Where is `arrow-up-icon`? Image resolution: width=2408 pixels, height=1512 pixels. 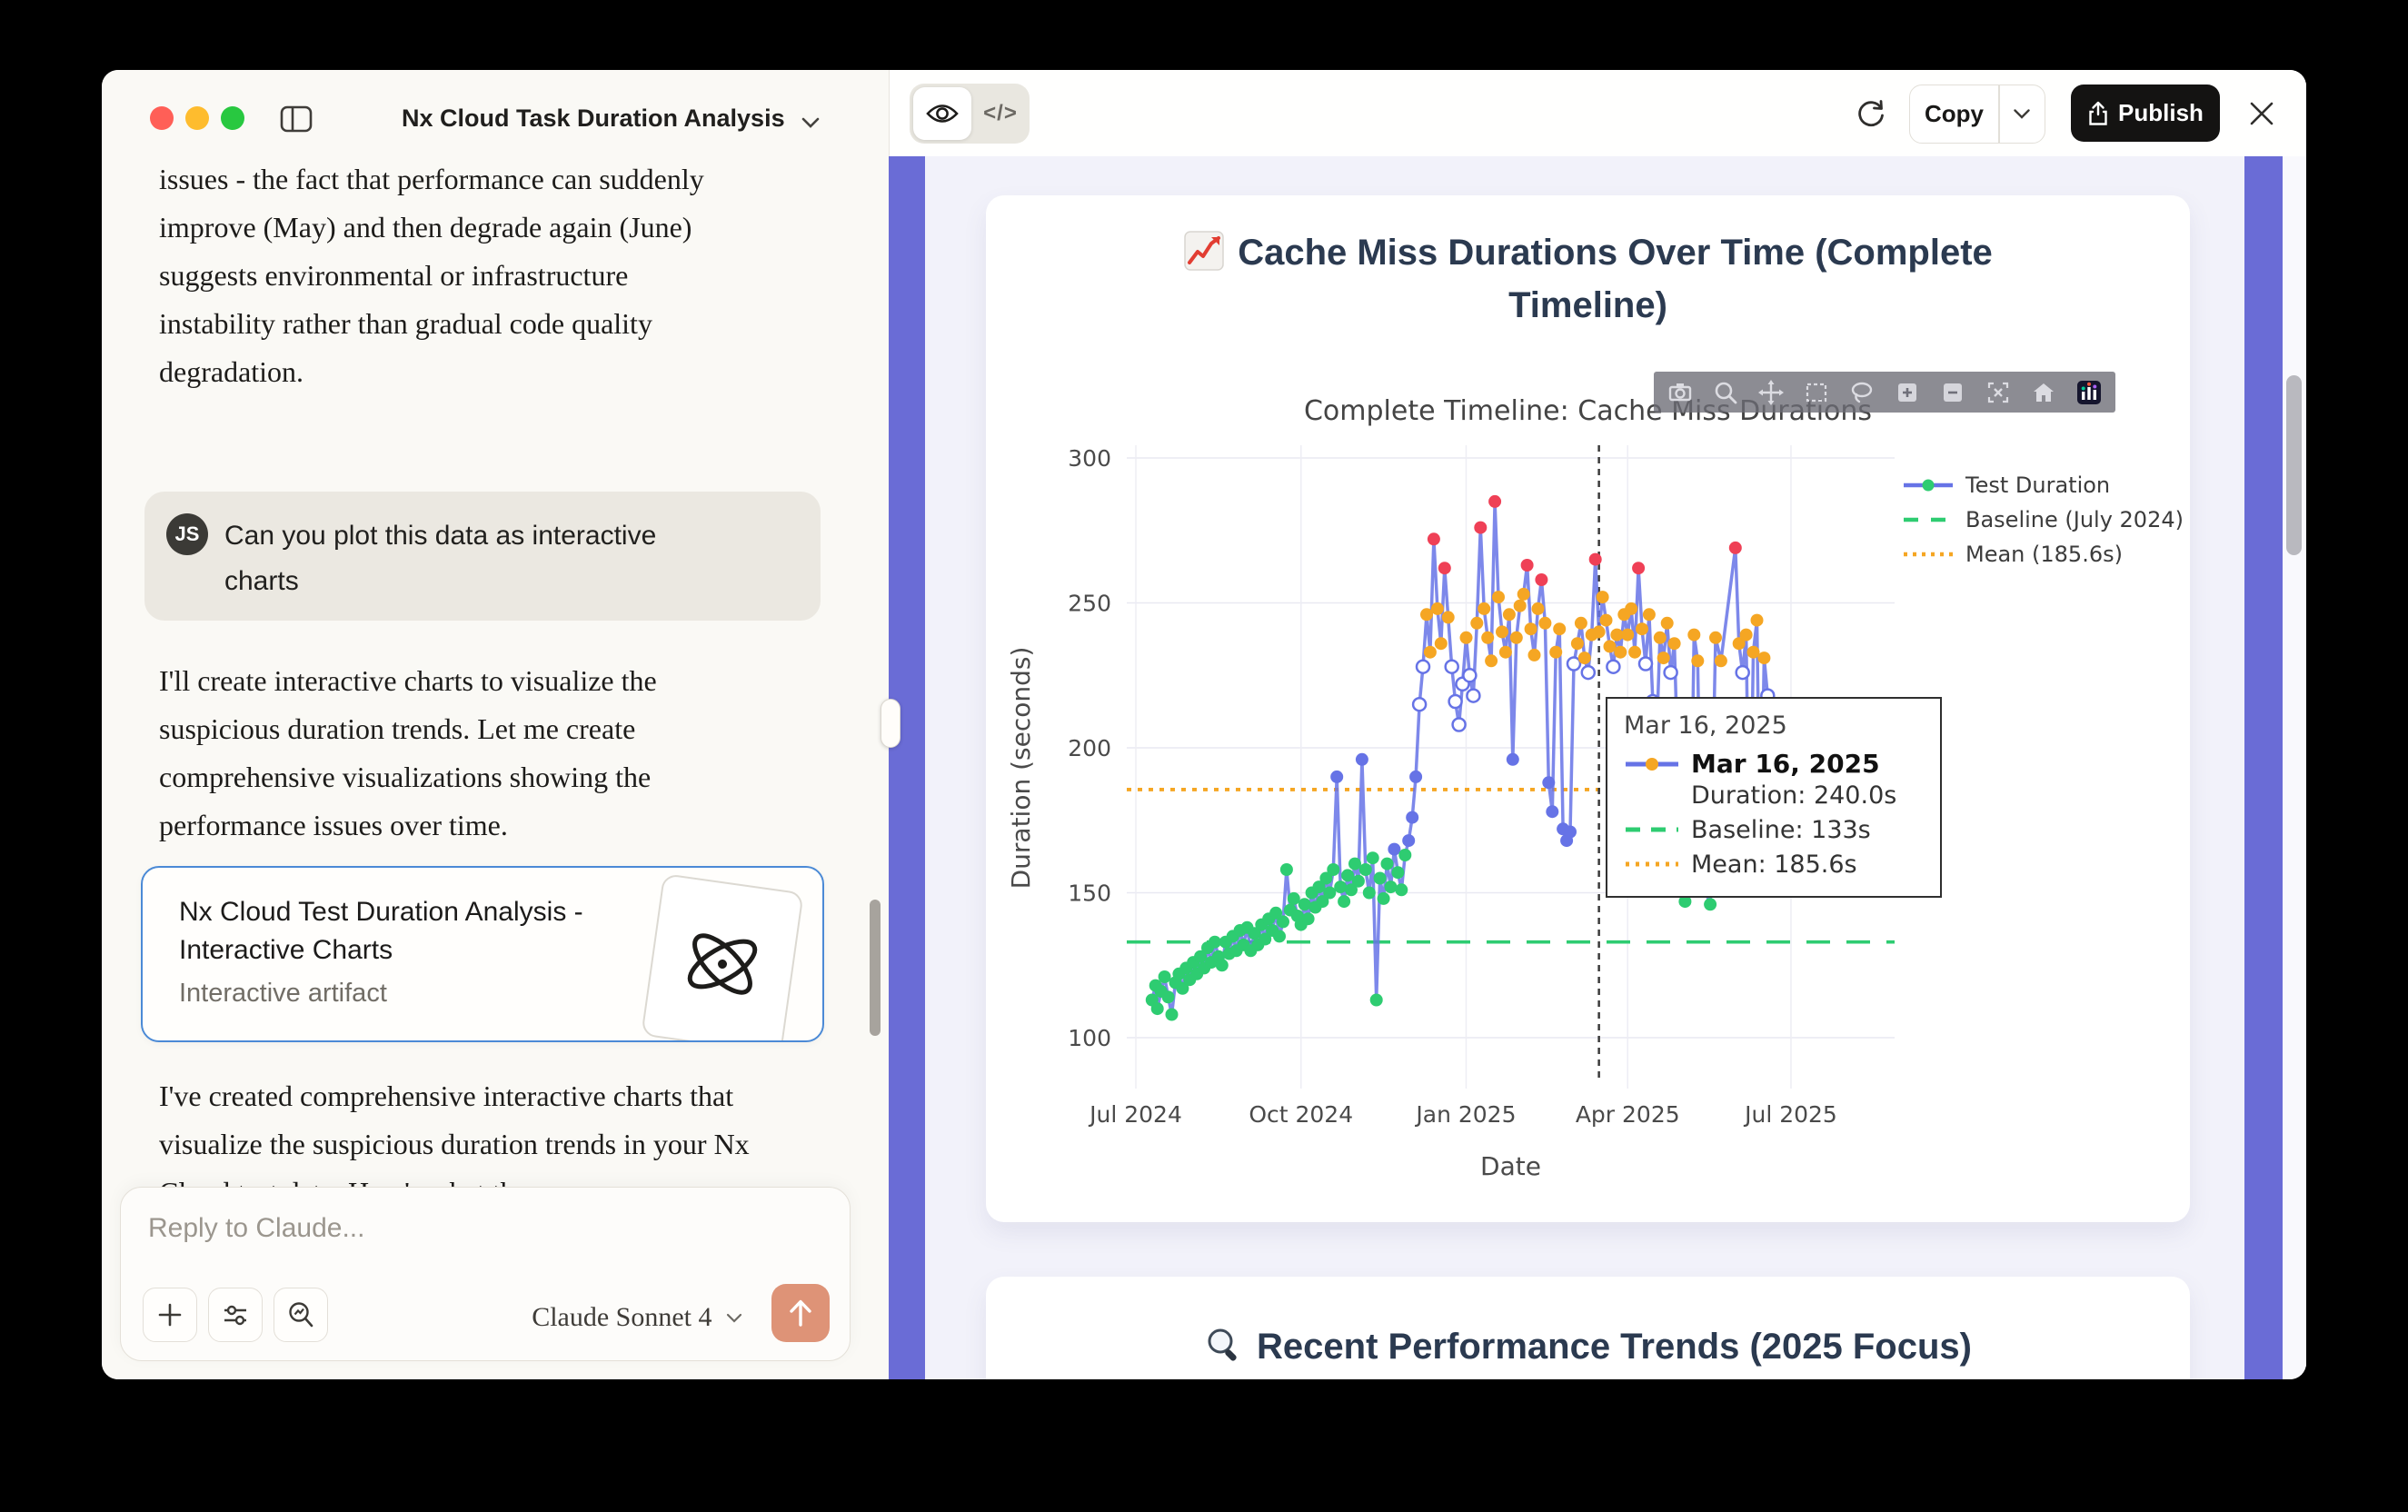 arrow-up-icon is located at coordinates (801, 1313).